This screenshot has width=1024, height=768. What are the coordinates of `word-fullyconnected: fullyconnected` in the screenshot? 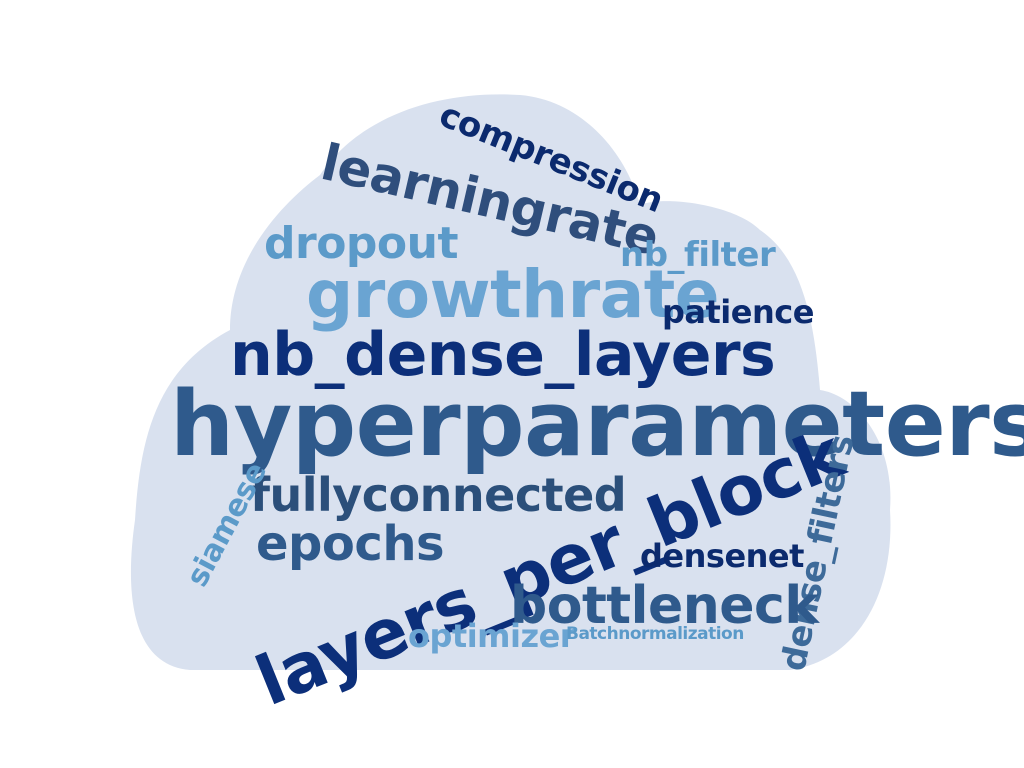 It's located at (438, 495).